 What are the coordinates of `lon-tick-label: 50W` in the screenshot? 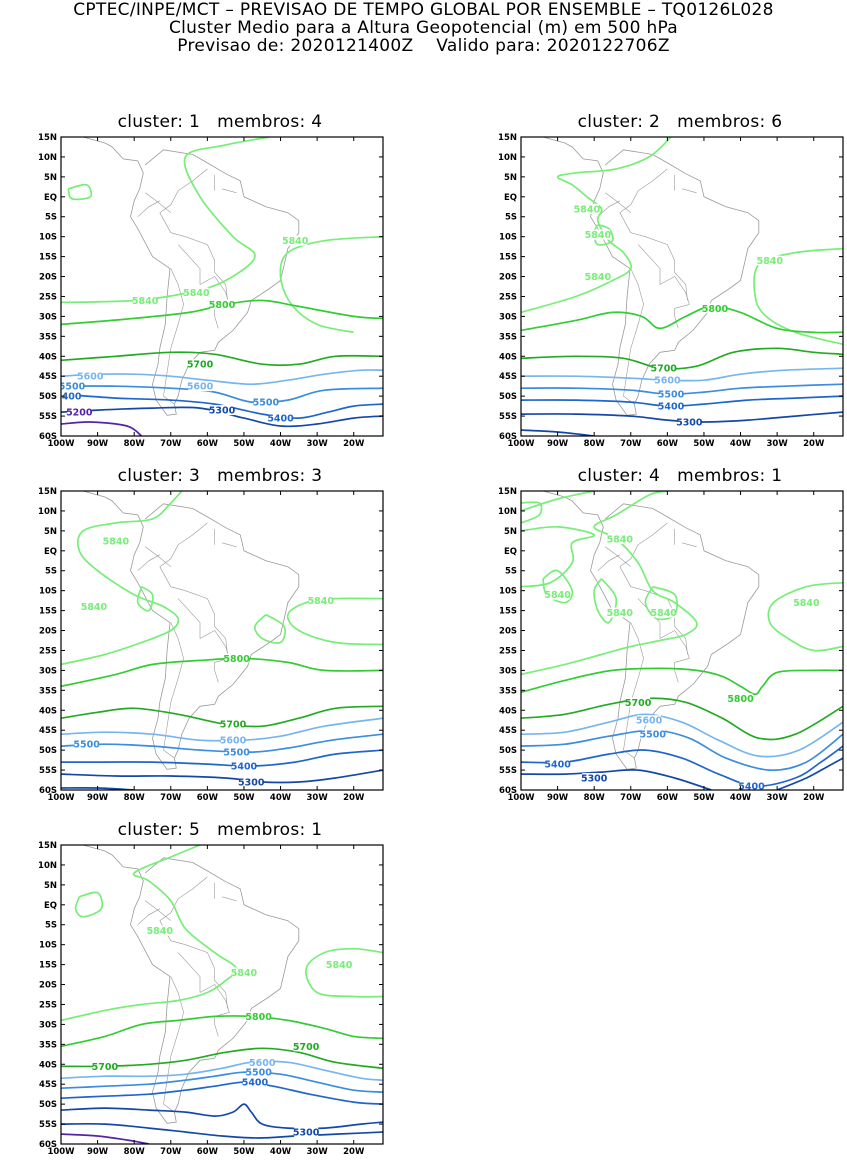 It's located at (244, 444).